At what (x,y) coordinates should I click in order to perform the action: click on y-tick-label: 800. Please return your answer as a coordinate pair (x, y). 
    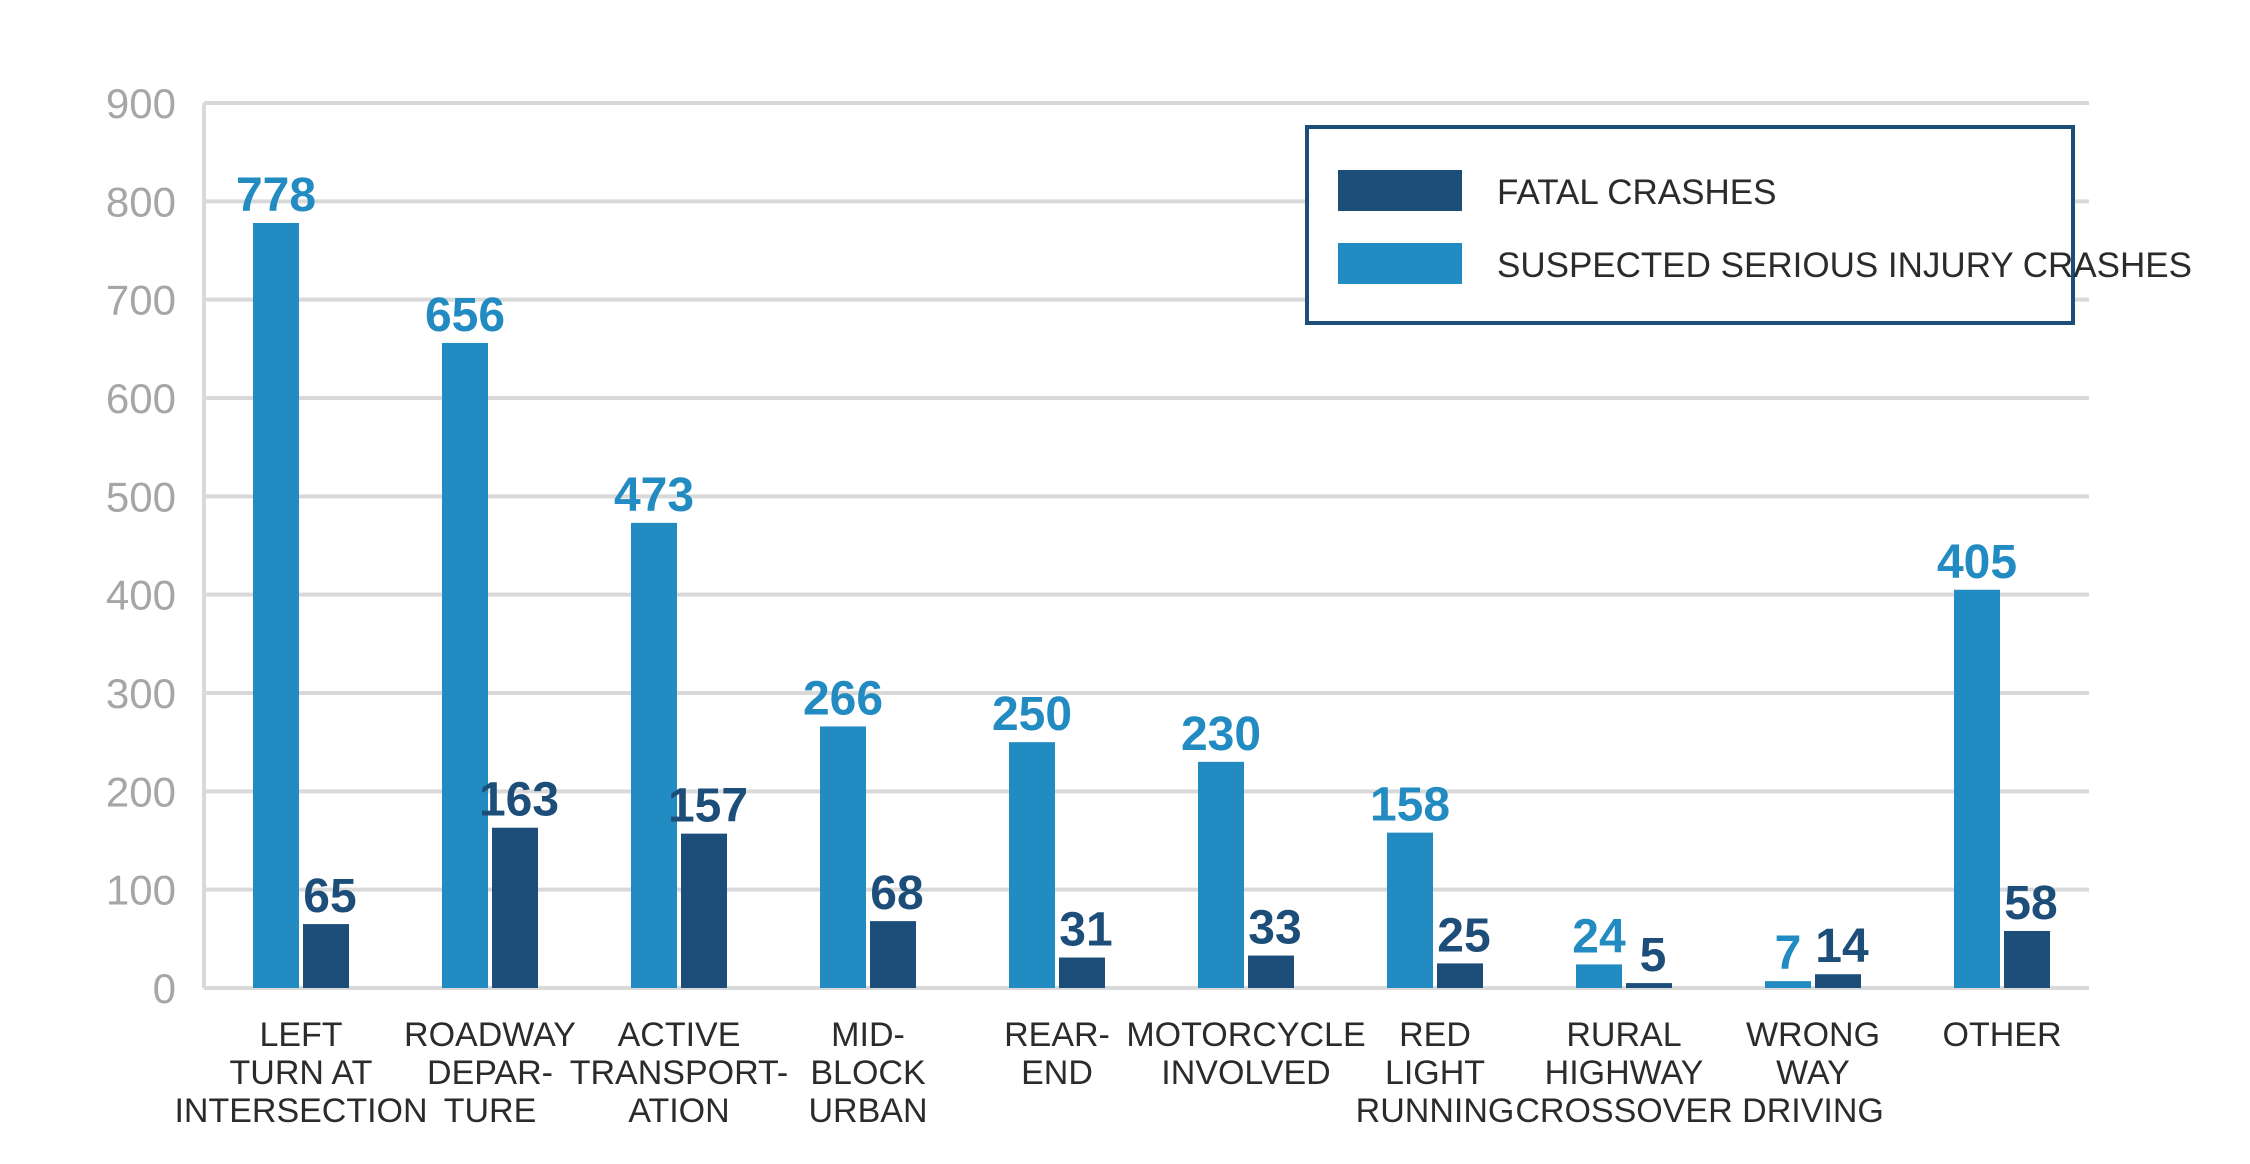
    Looking at the image, I should click on (141, 201).